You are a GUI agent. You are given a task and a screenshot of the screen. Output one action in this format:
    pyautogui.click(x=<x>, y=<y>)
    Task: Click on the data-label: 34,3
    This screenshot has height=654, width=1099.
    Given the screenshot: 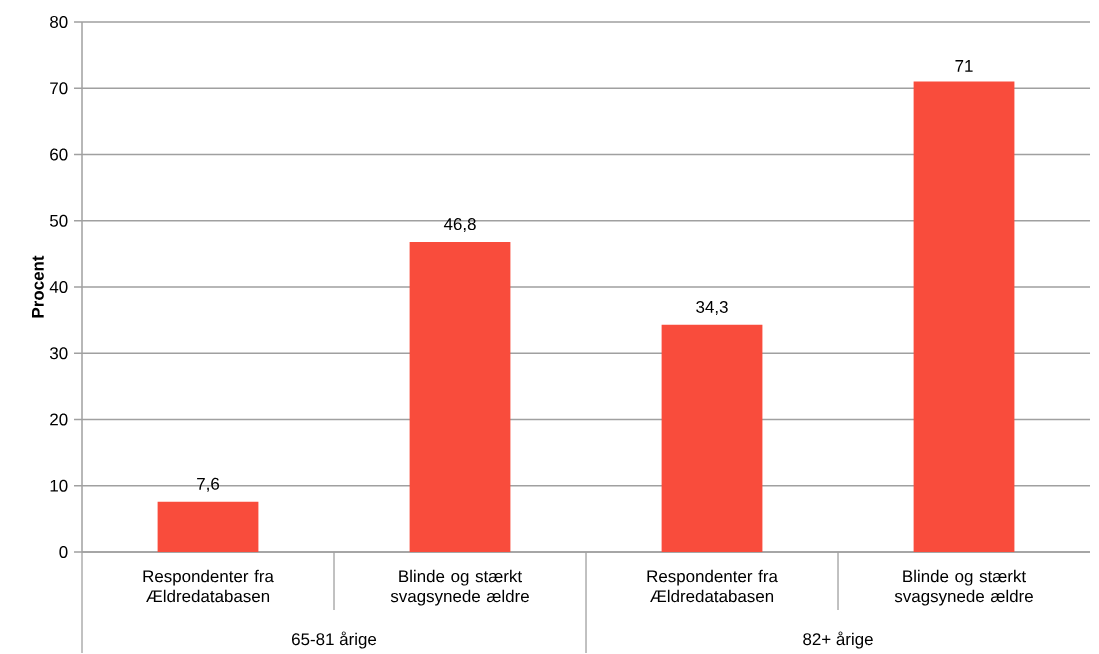 What is the action you would take?
    pyautogui.click(x=712, y=307)
    